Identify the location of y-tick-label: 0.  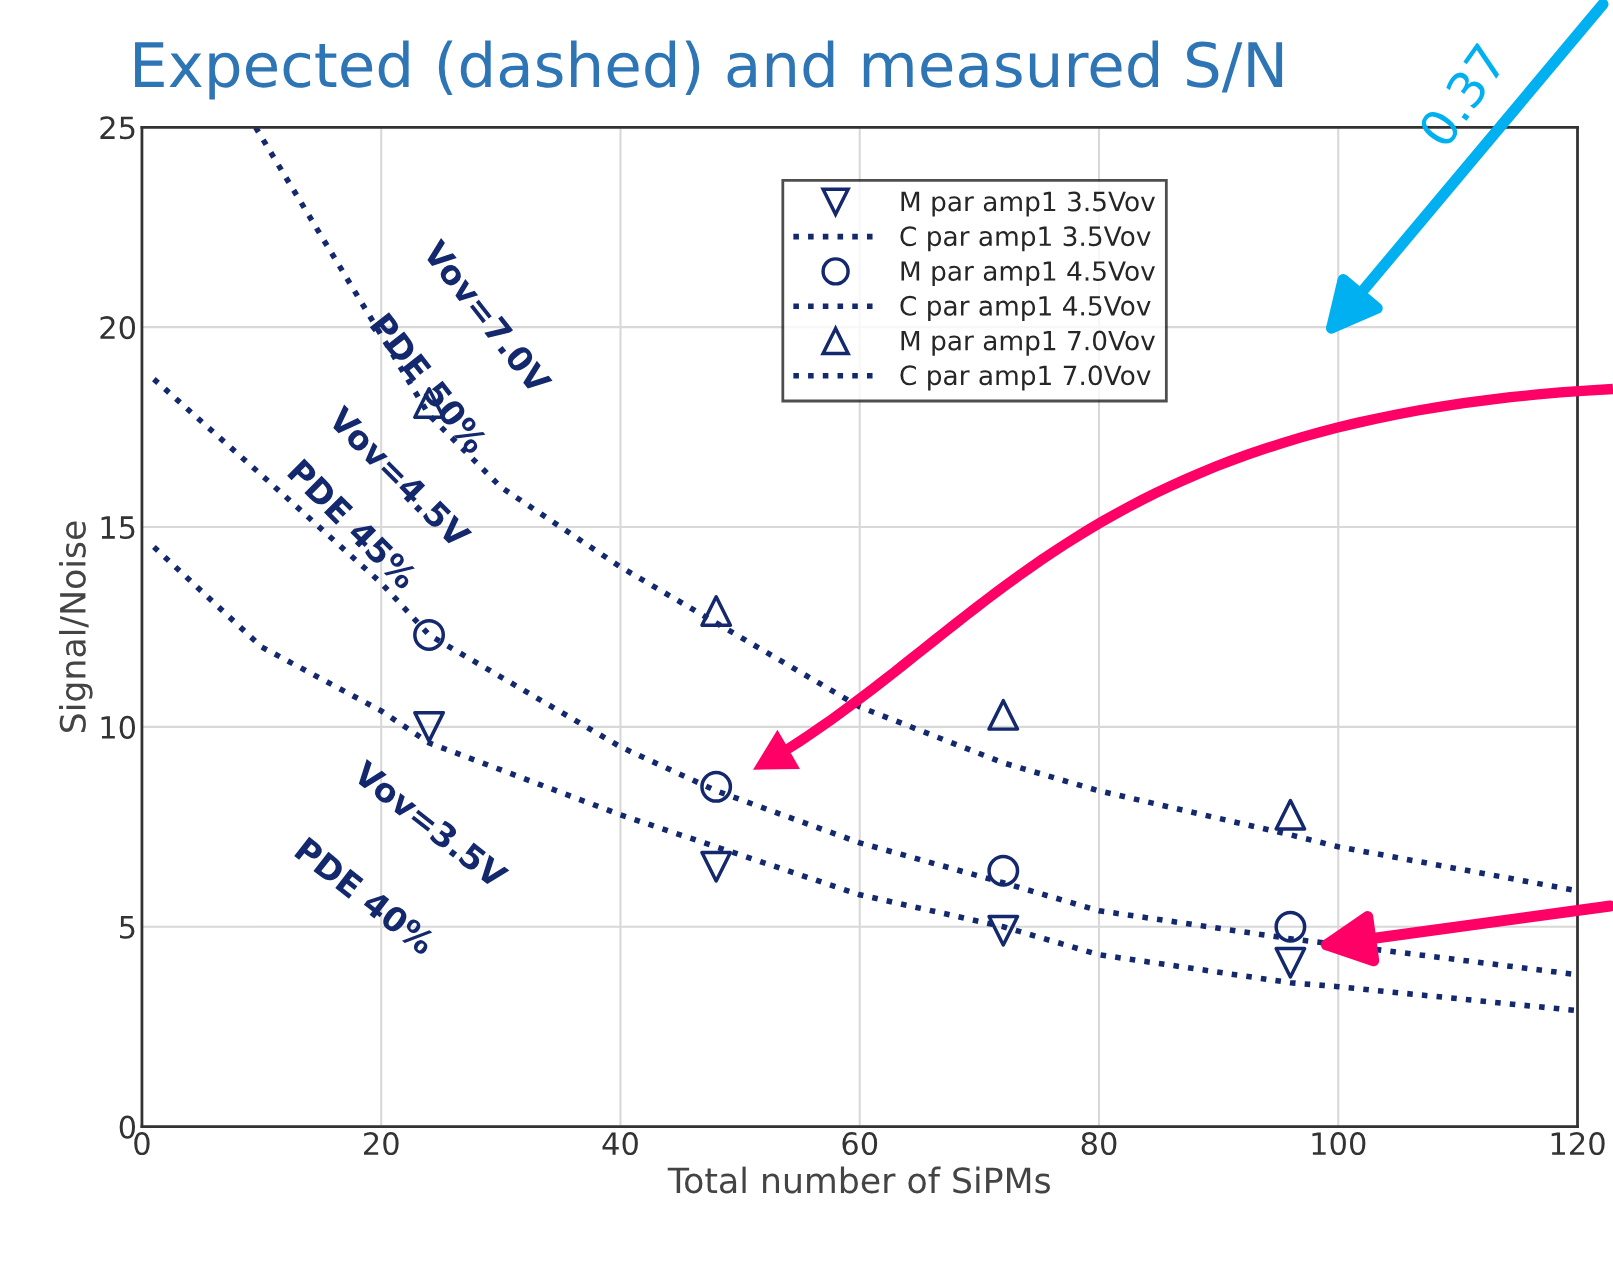
(127, 1127).